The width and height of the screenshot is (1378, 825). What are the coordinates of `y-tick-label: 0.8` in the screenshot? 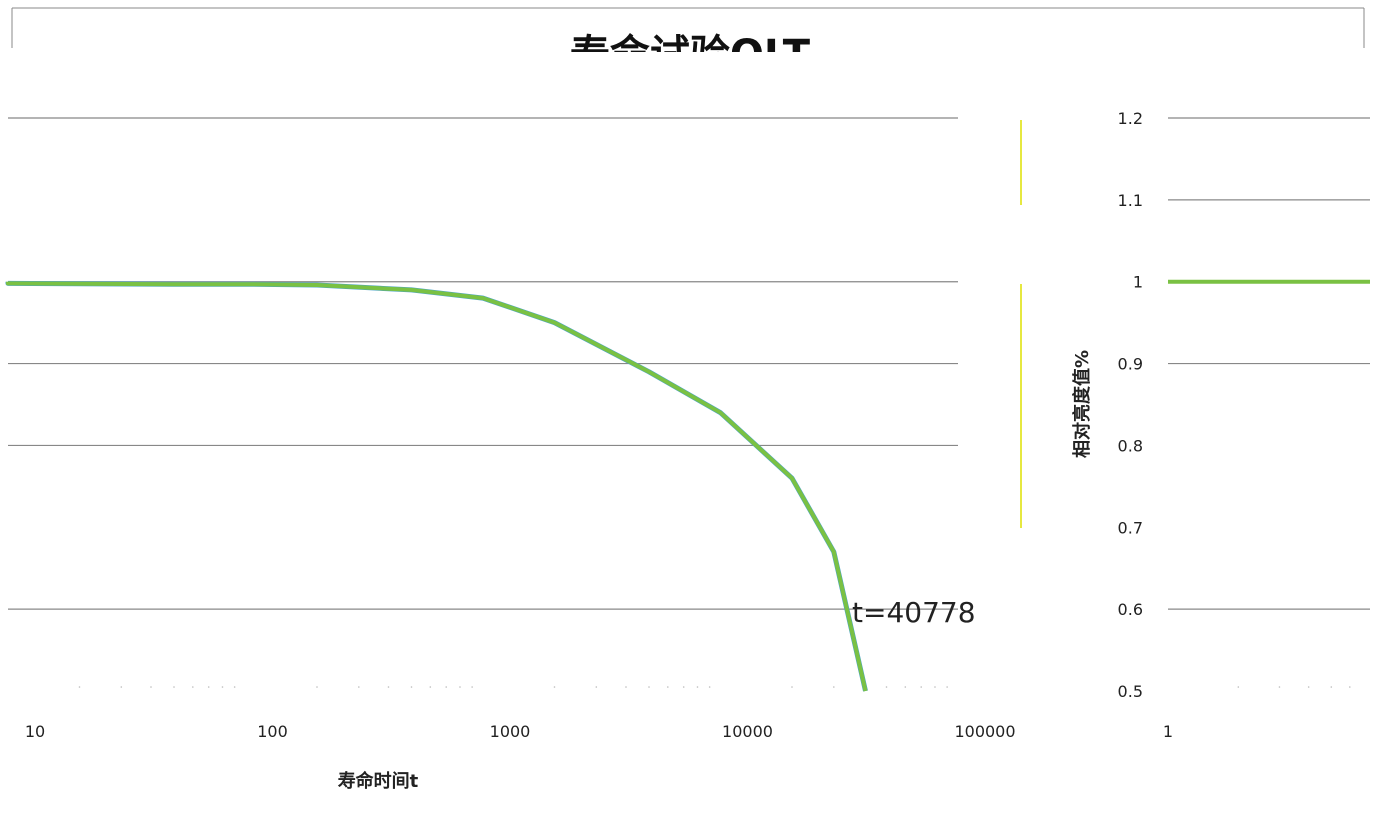 It's located at (1130, 445).